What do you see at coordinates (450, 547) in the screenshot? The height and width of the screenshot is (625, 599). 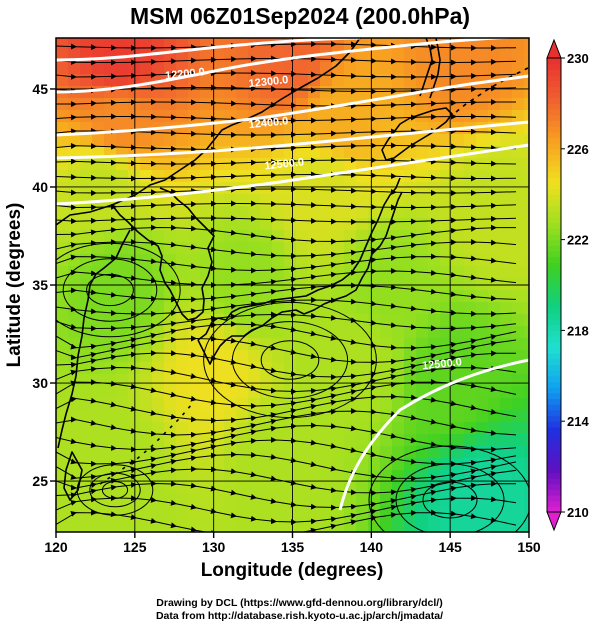 I see `x-tick-label: 145` at bounding box center [450, 547].